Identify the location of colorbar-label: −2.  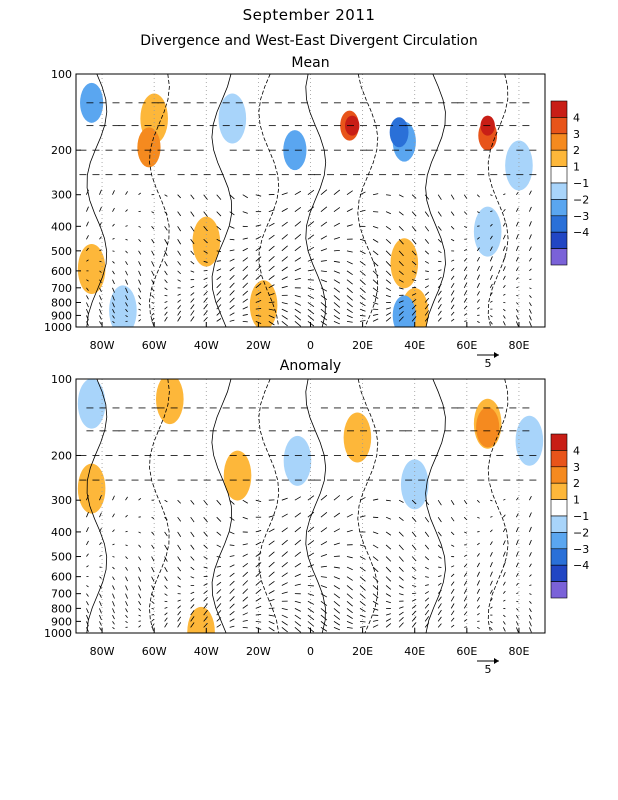
(581, 199).